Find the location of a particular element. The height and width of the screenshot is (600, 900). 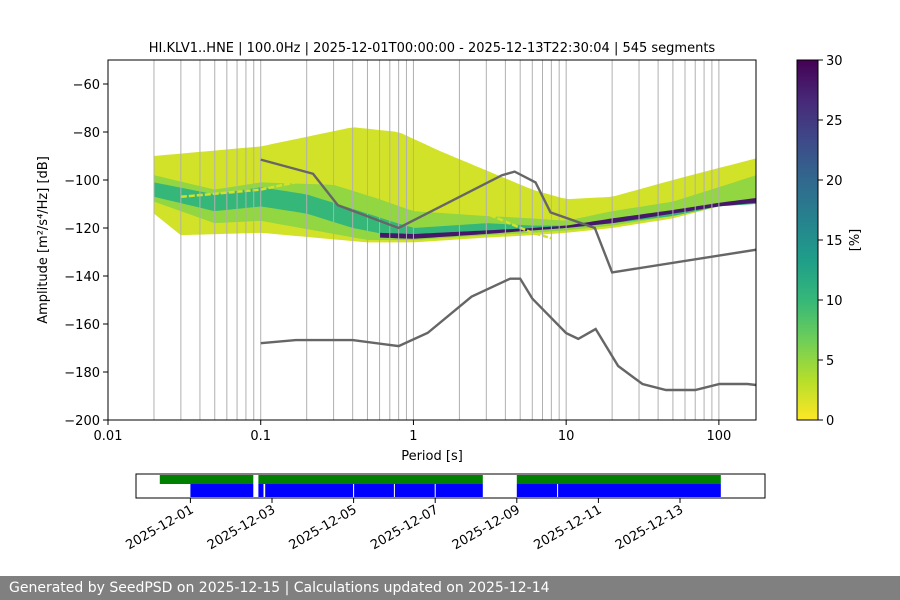

y-axis-ticks: −60 −80 −100 −120 −140 −160 −180 −200 is located at coordinates (86, 253).